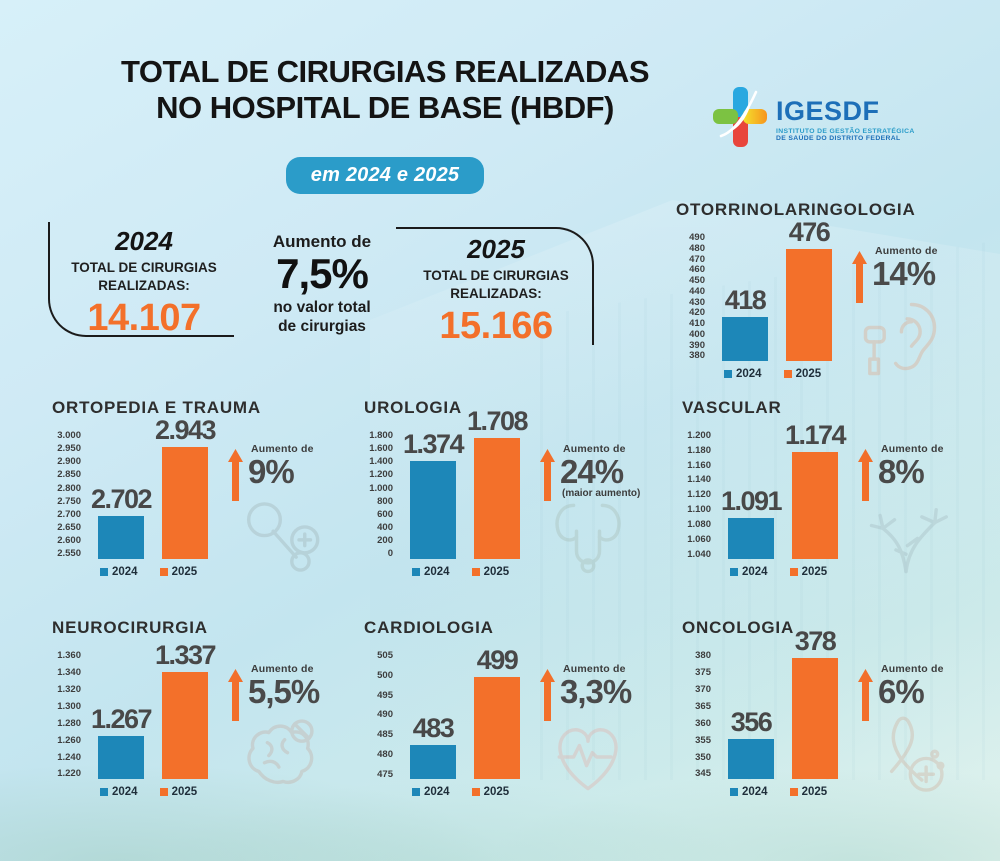  What do you see at coordinates (497, 421) in the screenshot?
I see `bar-value-2025: 1.708` at bounding box center [497, 421].